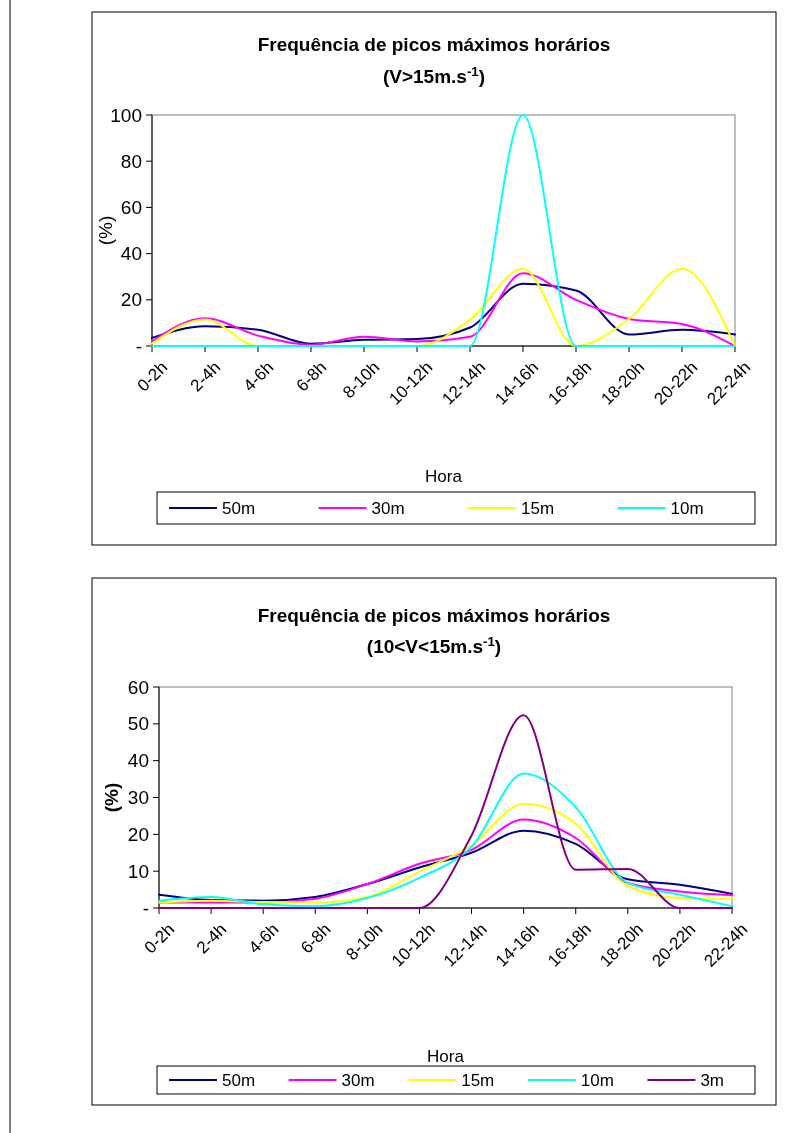 Image resolution: width=787 pixels, height=1133 pixels. I want to click on y-tick-label: 30, so click(138, 798).